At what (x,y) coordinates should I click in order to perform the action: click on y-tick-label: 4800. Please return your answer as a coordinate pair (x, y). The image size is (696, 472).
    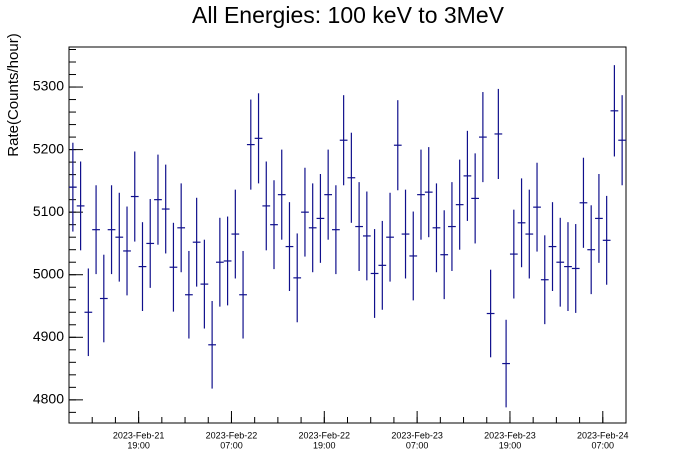
    Looking at the image, I should click on (48, 399).